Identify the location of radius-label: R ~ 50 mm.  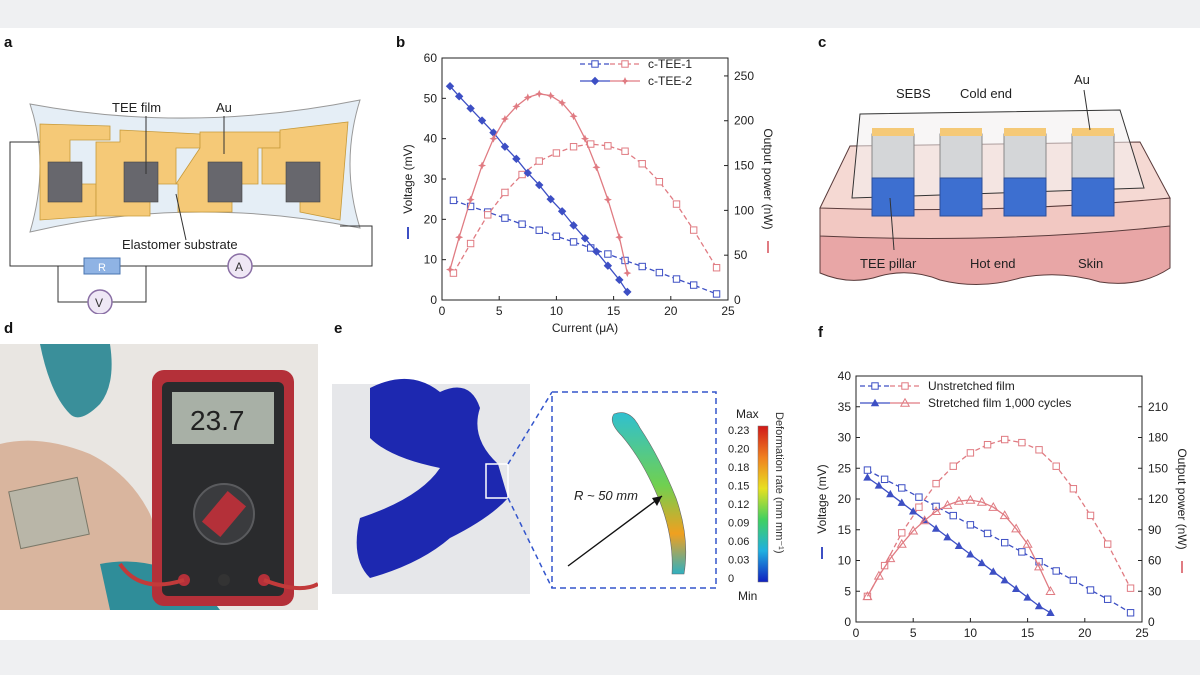
(606, 495).